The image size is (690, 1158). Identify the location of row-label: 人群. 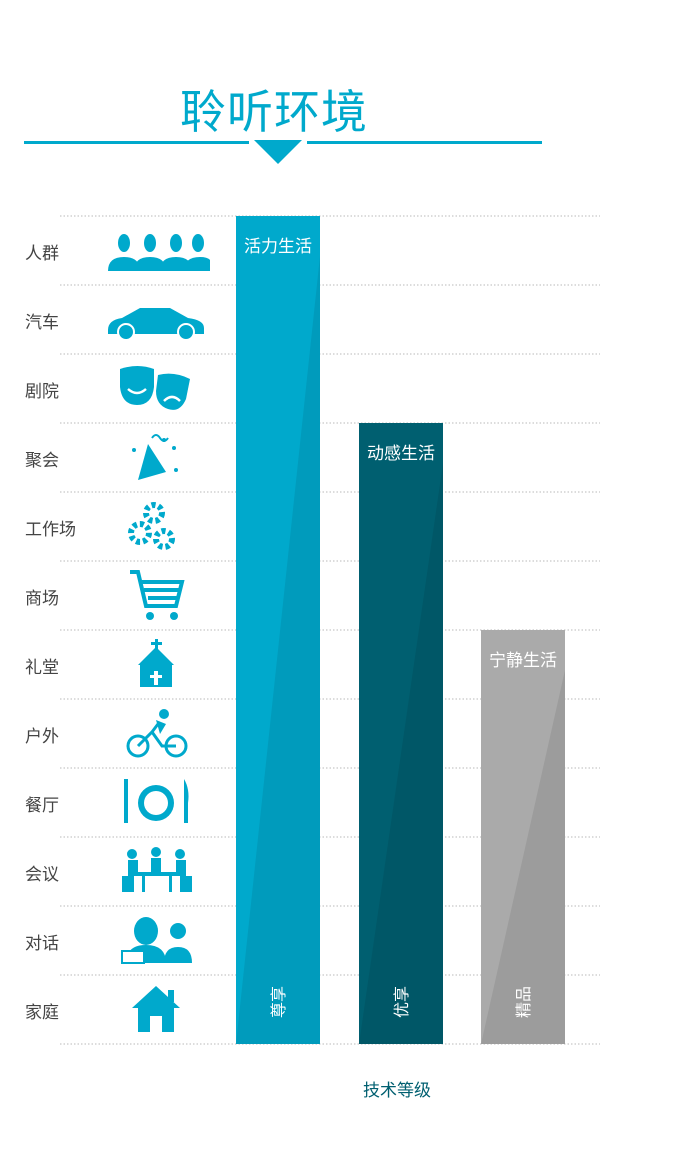
(42, 253).